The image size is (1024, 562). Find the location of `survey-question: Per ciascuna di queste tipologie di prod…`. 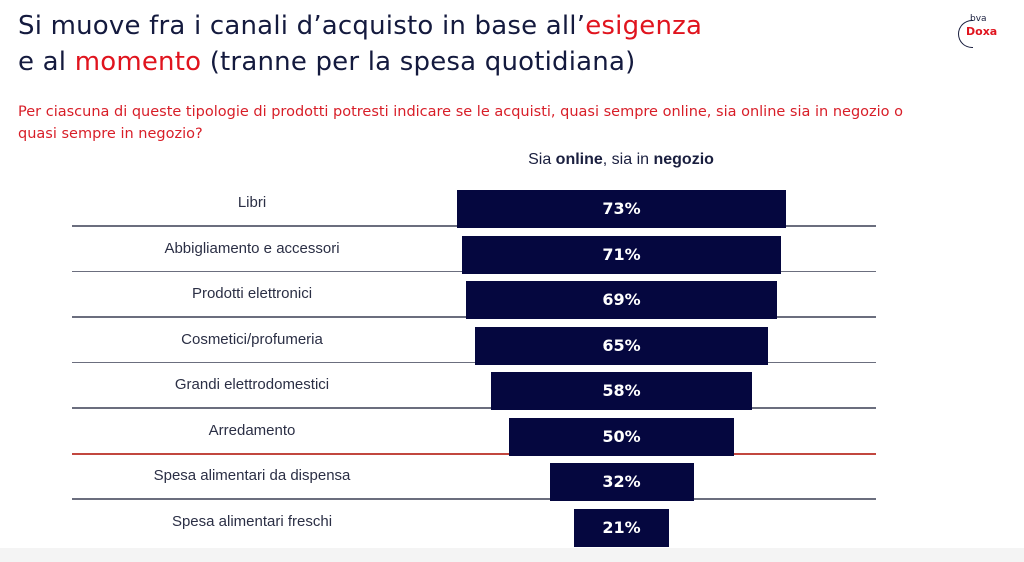

survey-question: Per ciascuna di queste tipologie di prod… is located at coordinates (461, 123).